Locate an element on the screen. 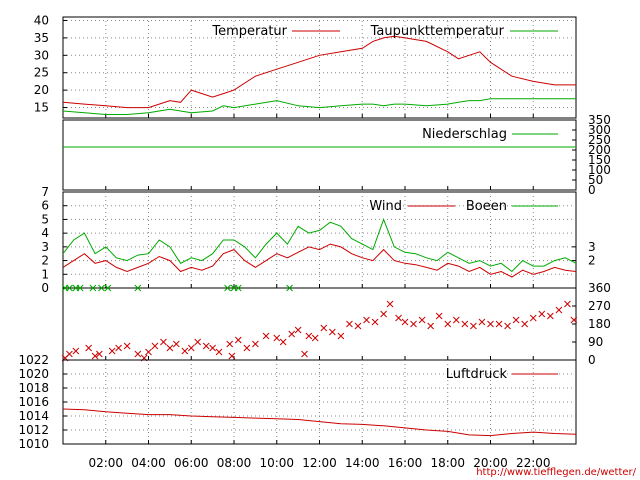 The image size is (640, 480). legend-label: Temperatur is located at coordinates (249, 31).